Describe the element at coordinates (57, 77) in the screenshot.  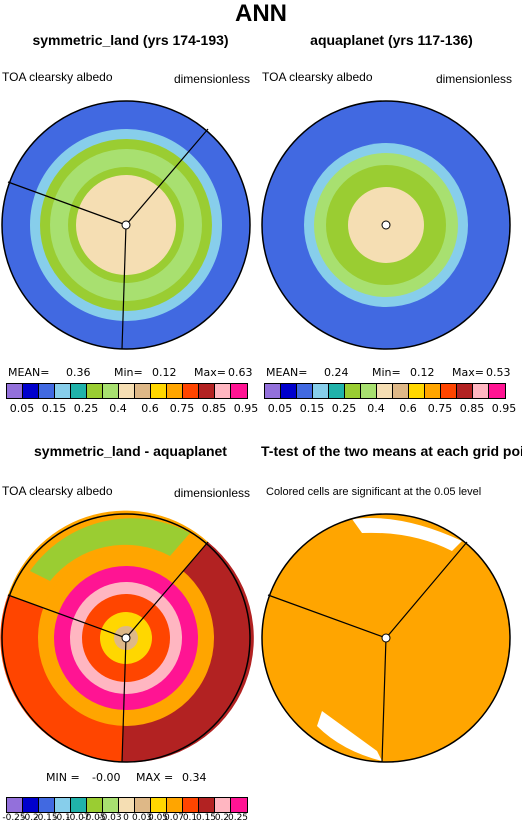
I see `panel1-variable: TOA clearsky albedo` at that location.